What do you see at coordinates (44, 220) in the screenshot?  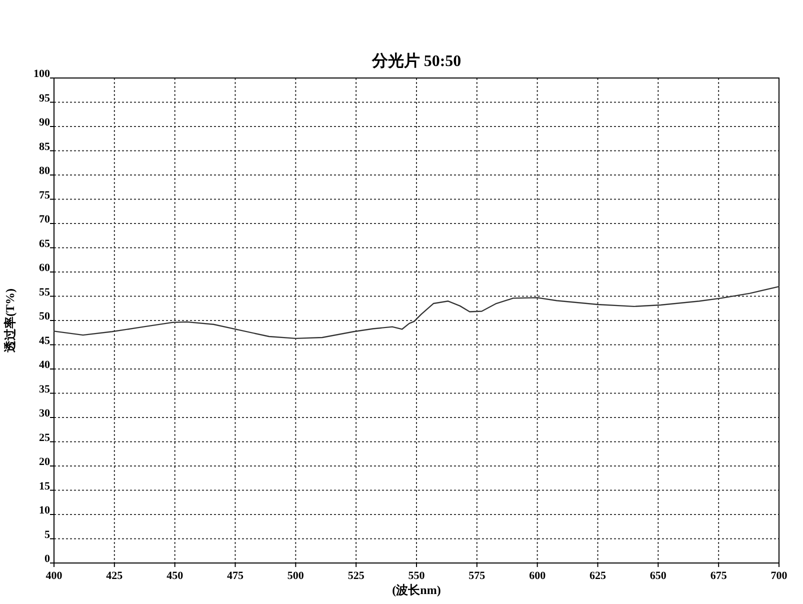 I see `y-tick-label: 70` at bounding box center [44, 220].